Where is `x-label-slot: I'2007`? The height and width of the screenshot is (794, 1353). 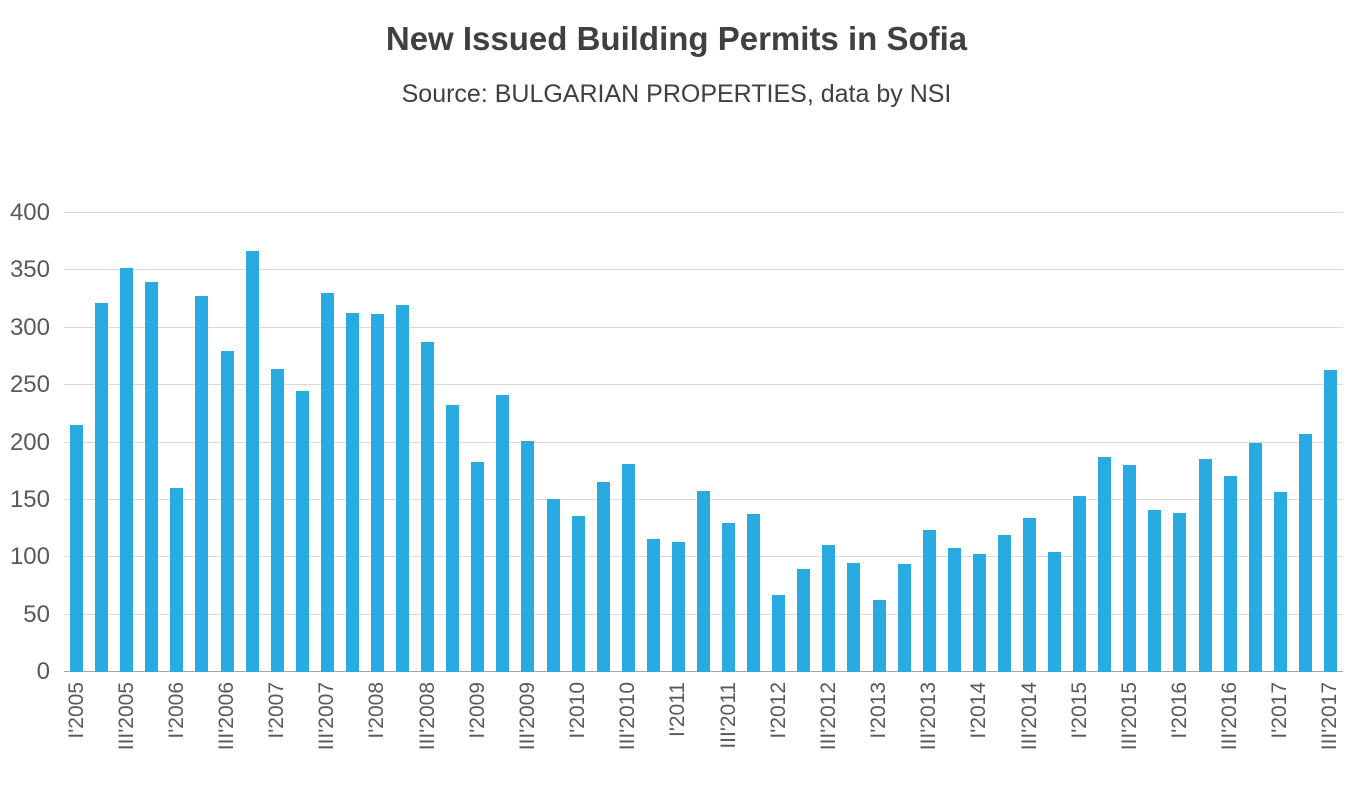
x-label-slot: I'2007 is located at coordinates (277, 732).